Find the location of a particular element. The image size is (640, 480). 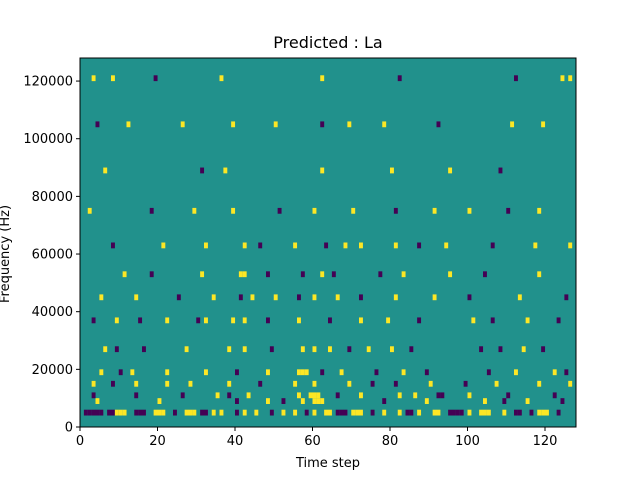

y-tick-label: 120000 is located at coordinates (48, 82).